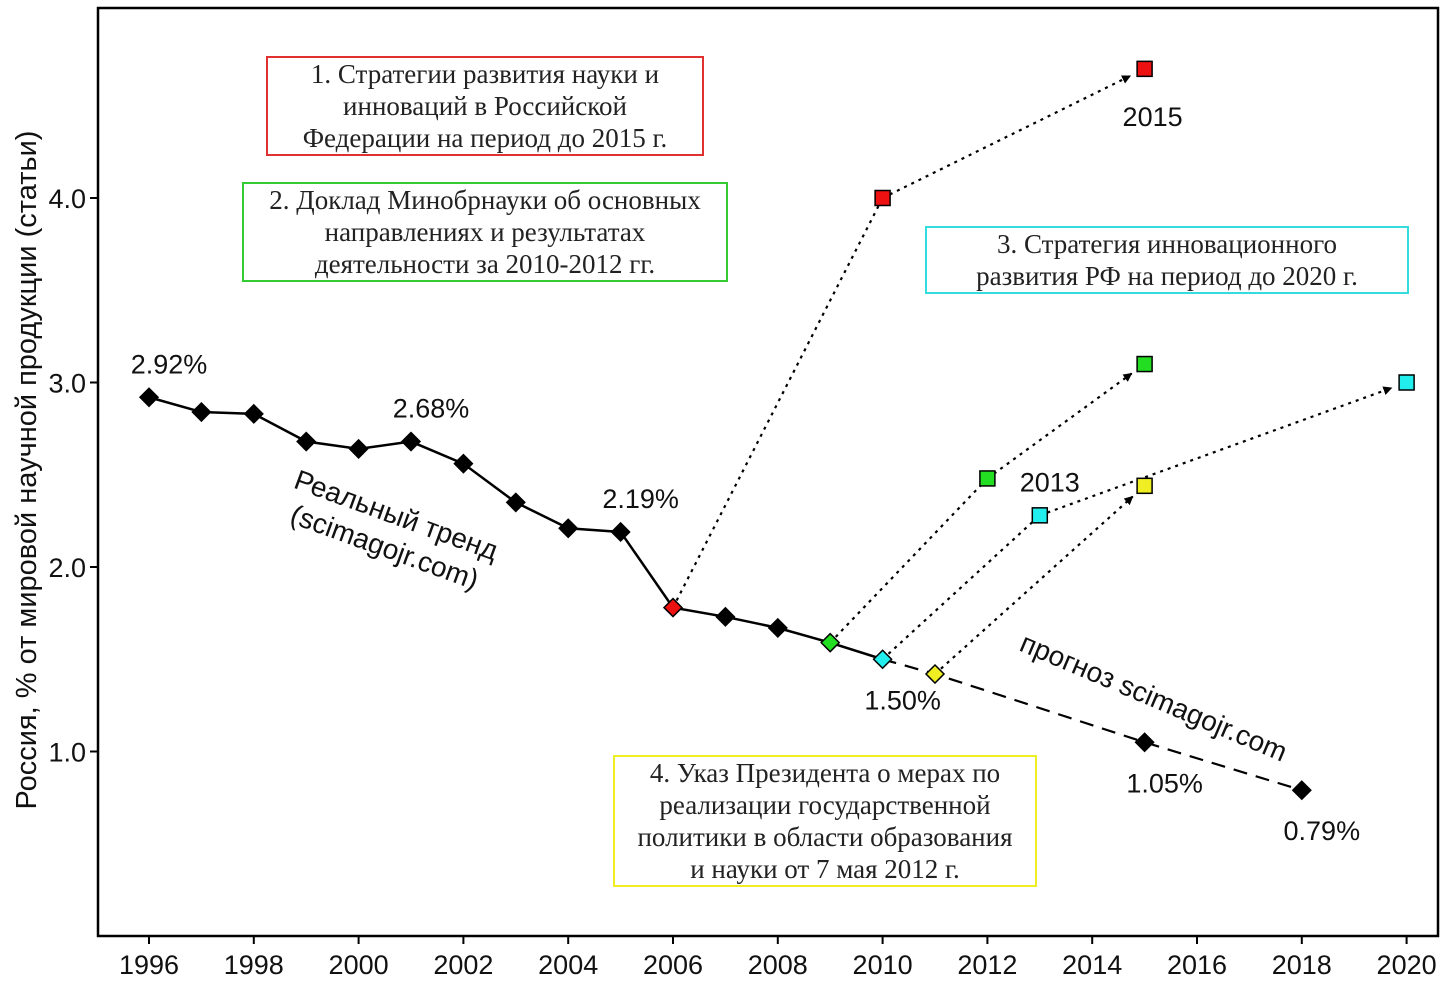  Describe the element at coordinates (640, 499) in the screenshot. I see `value-label: 2.19%` at that location.